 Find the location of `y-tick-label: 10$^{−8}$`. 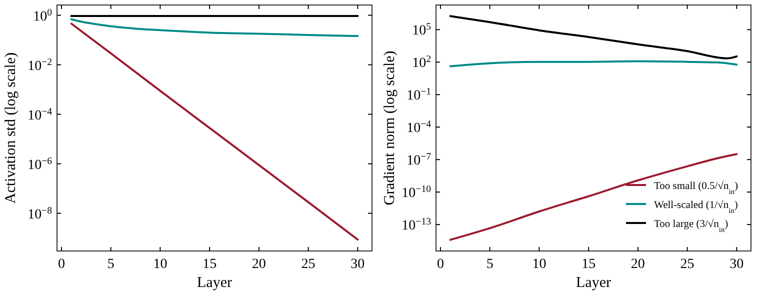

y-tick-label: 10$^{−8}$ is located at coordinates (40, 213).